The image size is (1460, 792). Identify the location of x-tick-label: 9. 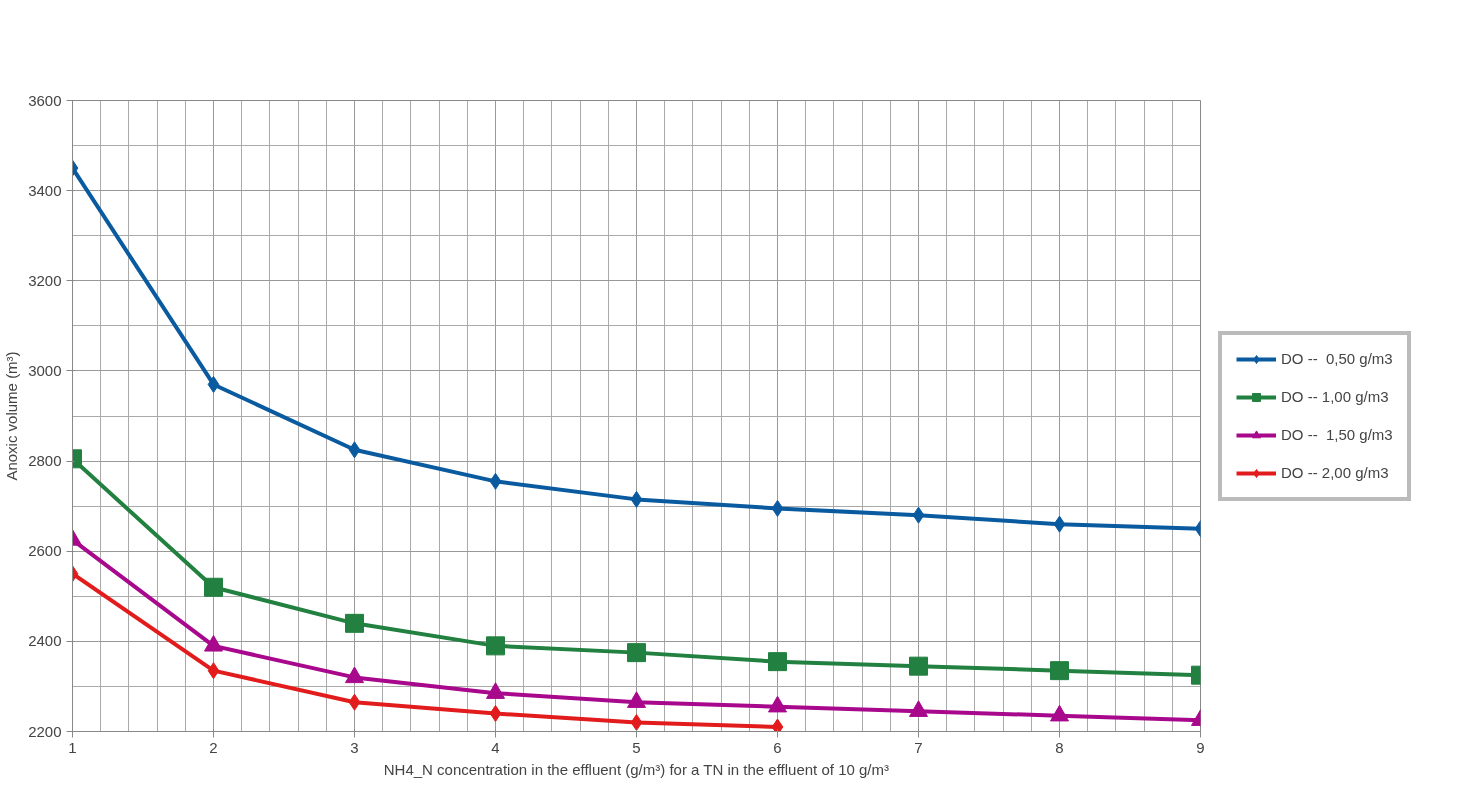
(1200, 747).